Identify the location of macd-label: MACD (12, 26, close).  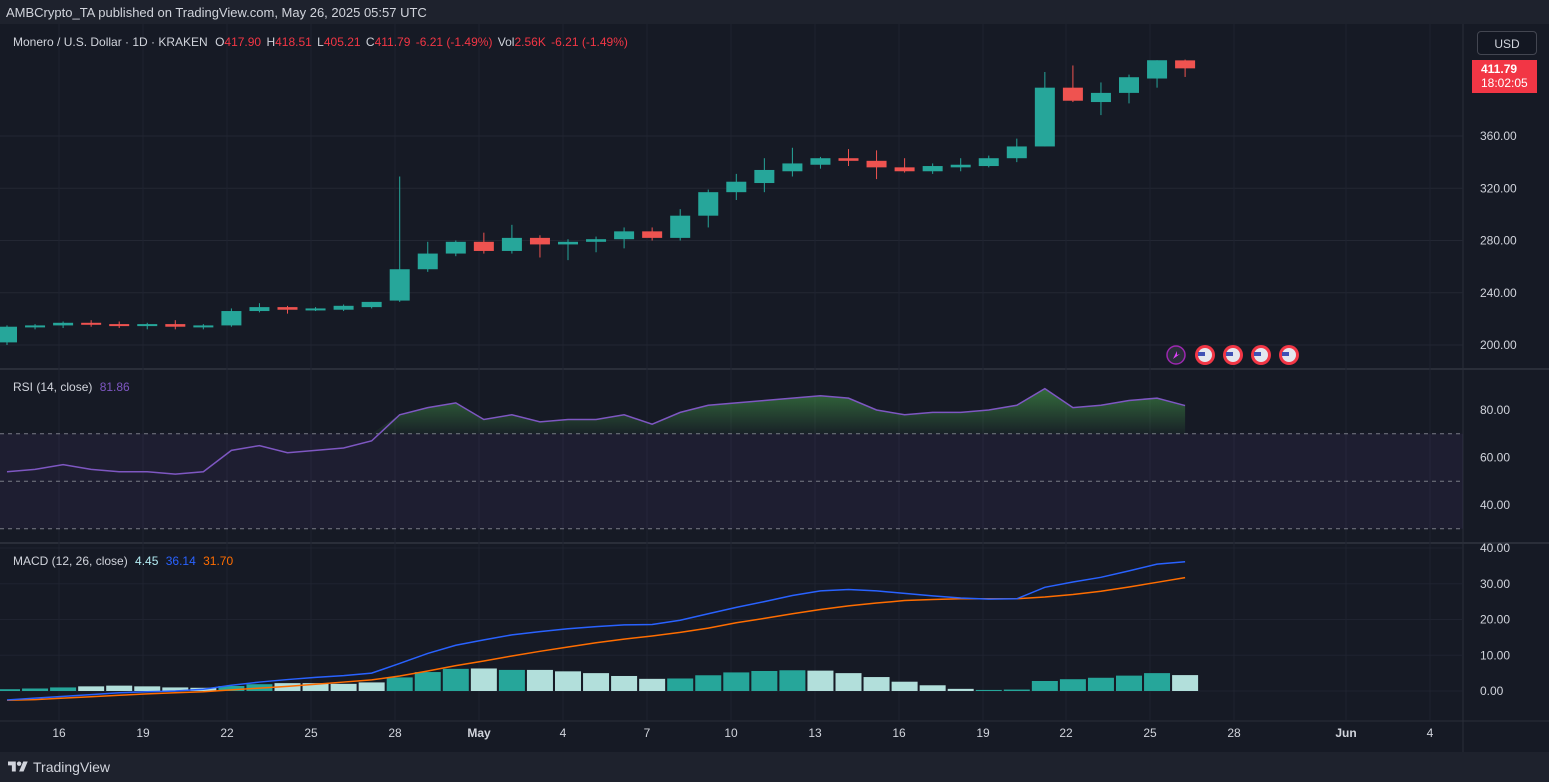
(70, 561).